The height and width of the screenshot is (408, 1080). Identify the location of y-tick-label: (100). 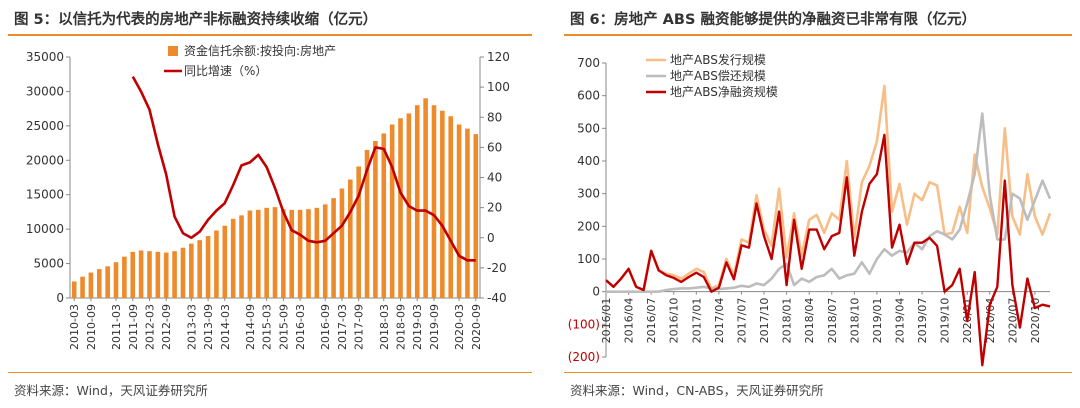
(584, 324).